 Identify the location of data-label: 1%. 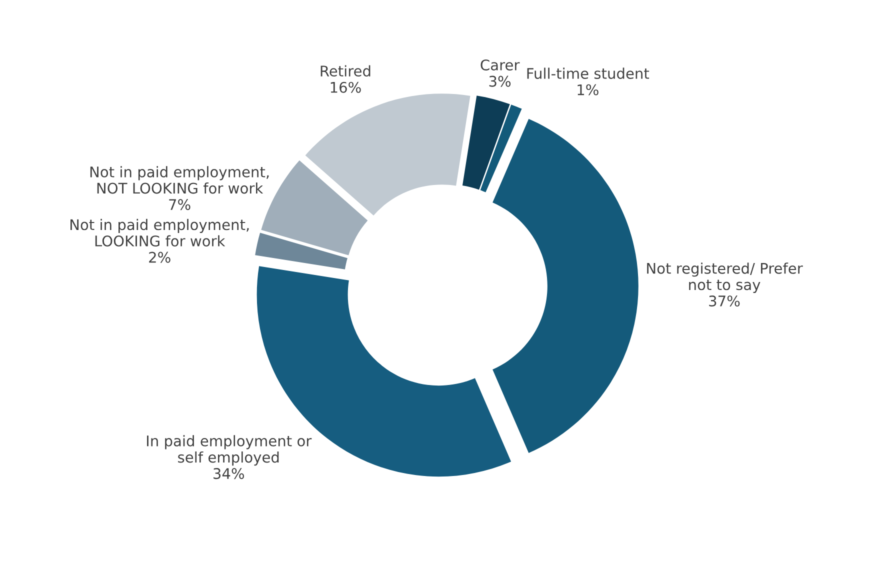
(588, 90).